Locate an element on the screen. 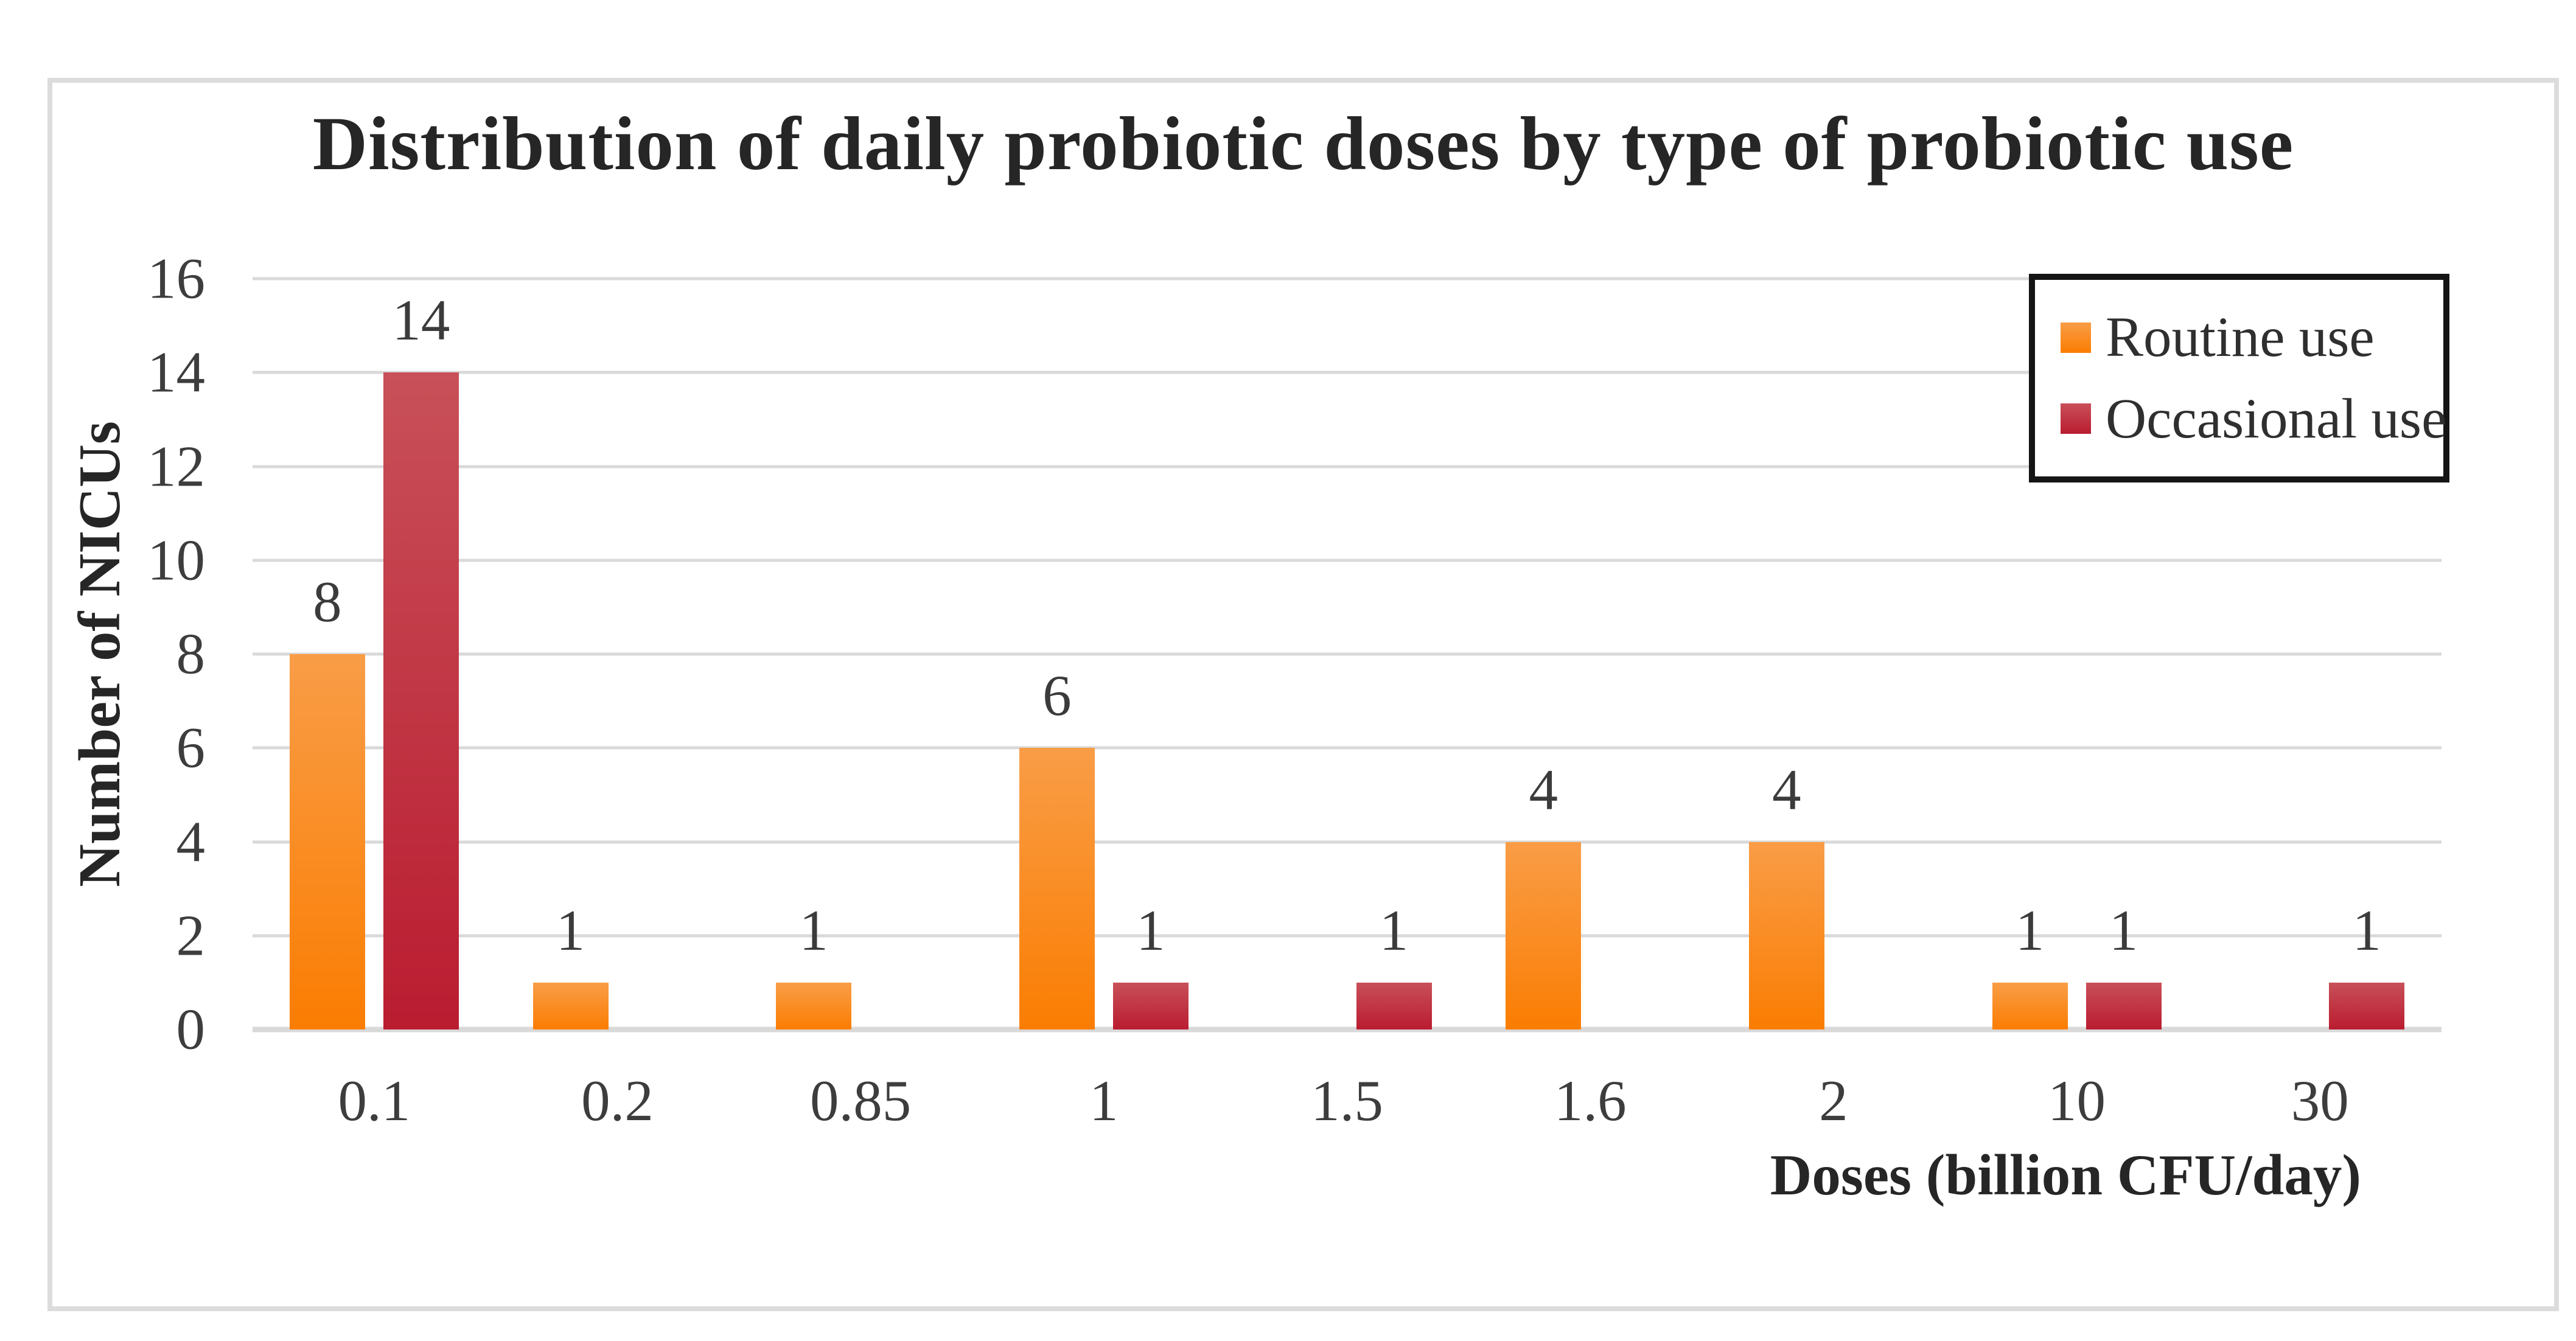 This screenshot has width=2576, height=1341. bar-group-30: 1 is located at coordinates (2320, 654).